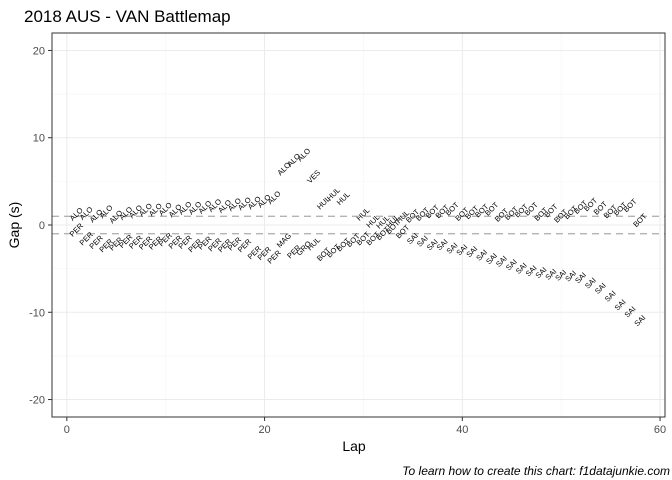 This screenshot has height=480, width=672. I want to click on y-tick-label: 0, so click(42, 226).